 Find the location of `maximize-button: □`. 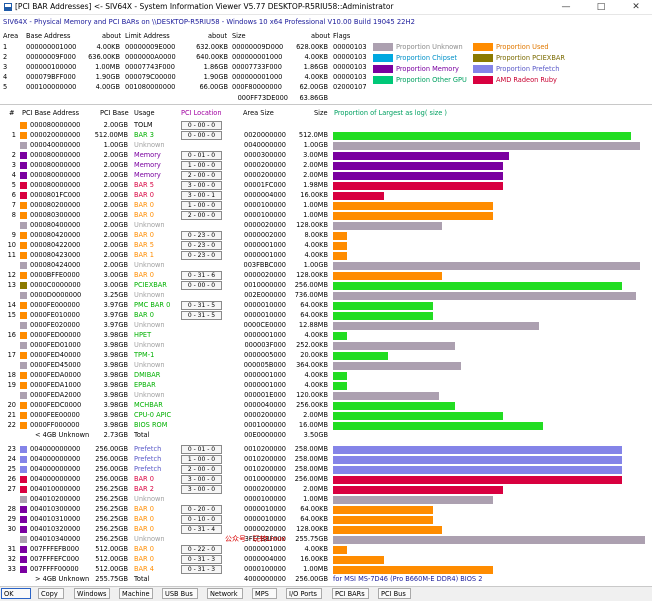

maximize-button: □ is located at coordinates (601, 7).